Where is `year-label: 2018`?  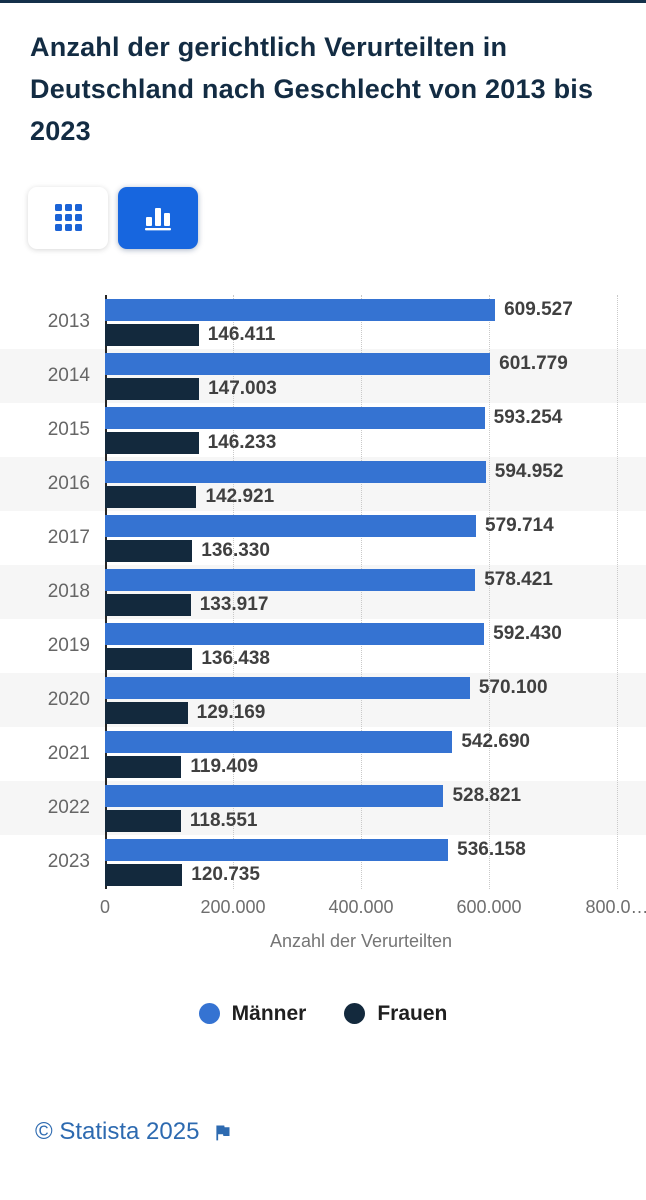 year-label: 2018 is located at coordinates (68, 591).